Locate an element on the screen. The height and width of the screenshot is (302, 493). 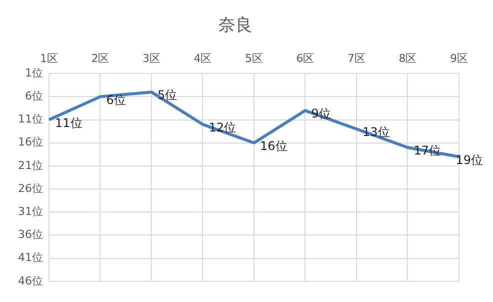
data-label: 16位 is located at coordinates (274, 145).